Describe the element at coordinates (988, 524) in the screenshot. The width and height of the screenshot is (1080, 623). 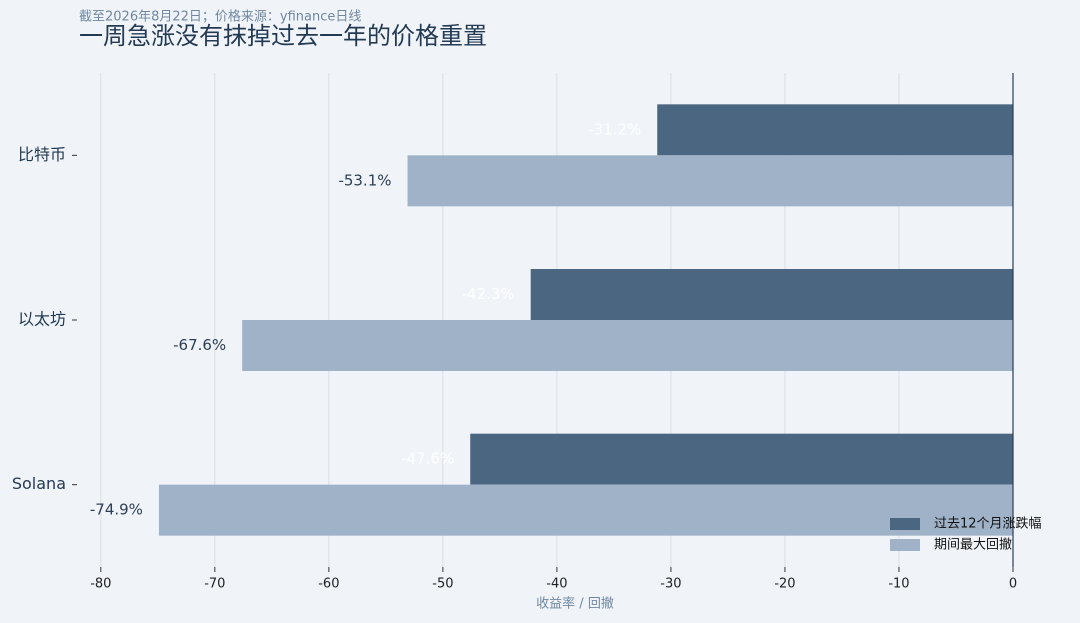
I see `legend-label: 过去12个月涨跌幅` at that location.